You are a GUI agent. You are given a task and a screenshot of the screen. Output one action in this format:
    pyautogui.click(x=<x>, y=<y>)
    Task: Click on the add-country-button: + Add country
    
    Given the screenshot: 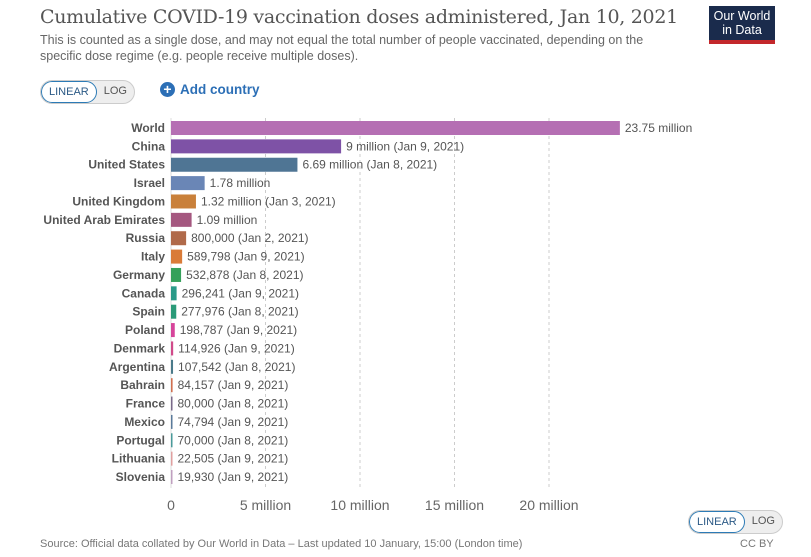 What is the action you would take?
    pyautogui.click(x=210, y=89)
    